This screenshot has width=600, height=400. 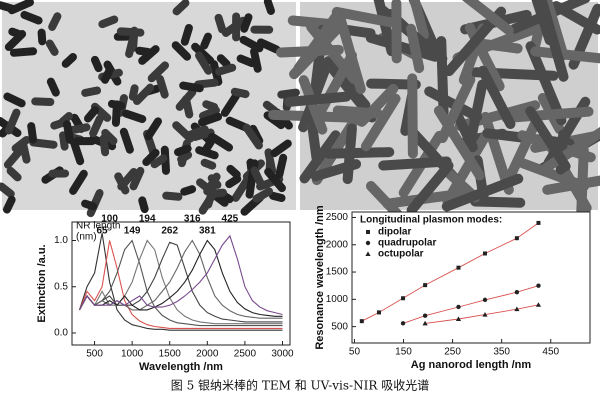 I want to click on x-tick-label: 500, so click(x=94, y=354).